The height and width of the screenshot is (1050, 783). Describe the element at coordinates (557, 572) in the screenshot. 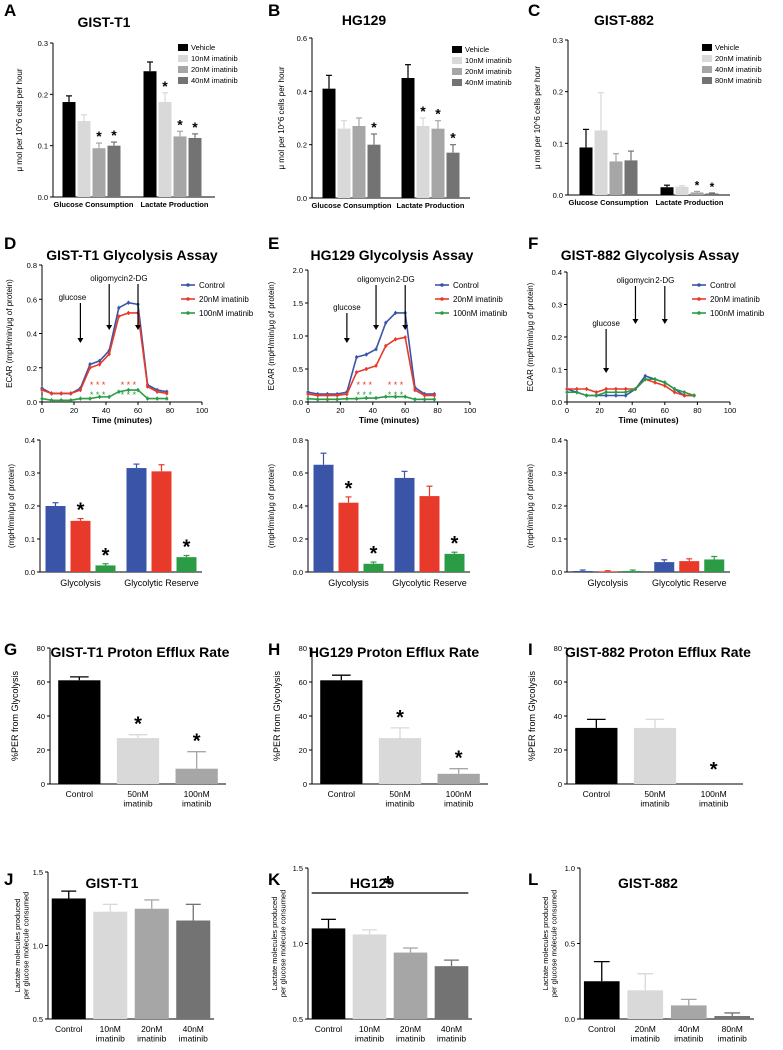

I see `chart-f2-ytick-label: 0.0` at that location.